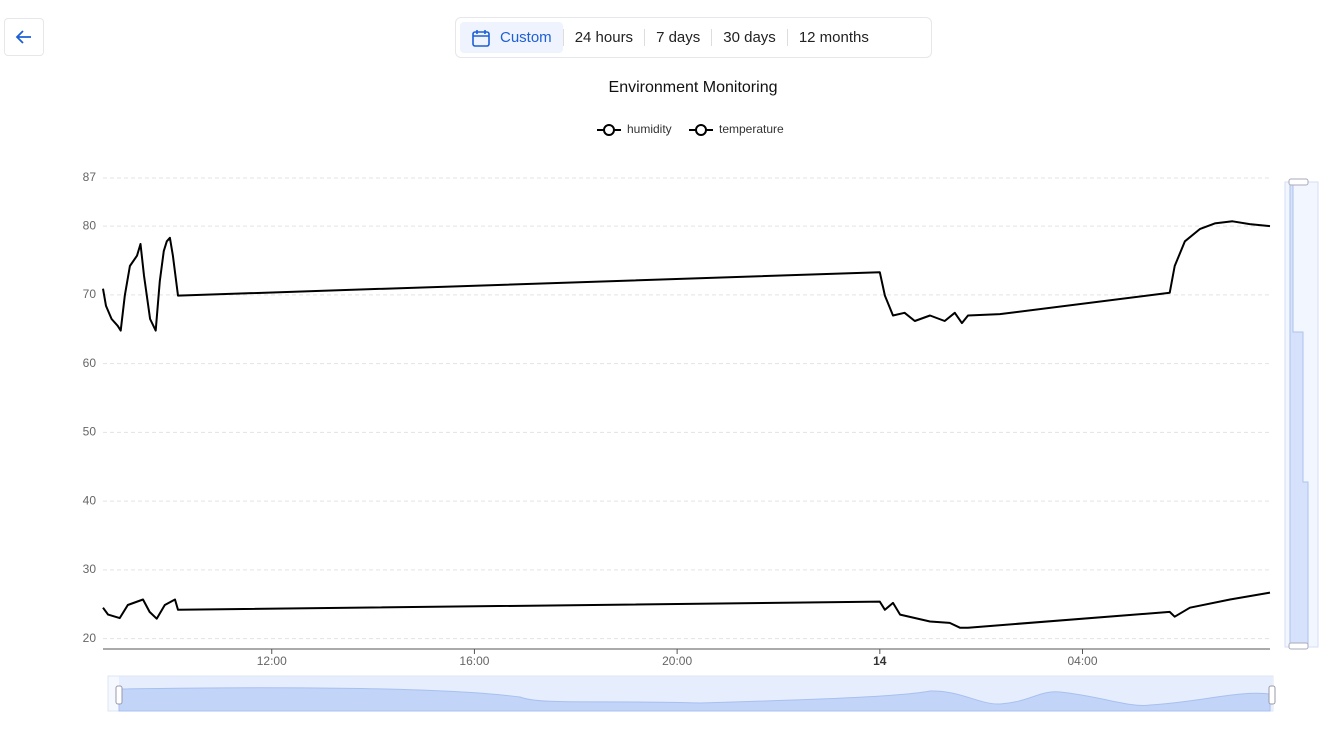 The image size is (1329, 731). What do you see at coordinates (90, 432) in the screenshot?
I see `y-tick-label: 50` at bounding box center [90, 432].